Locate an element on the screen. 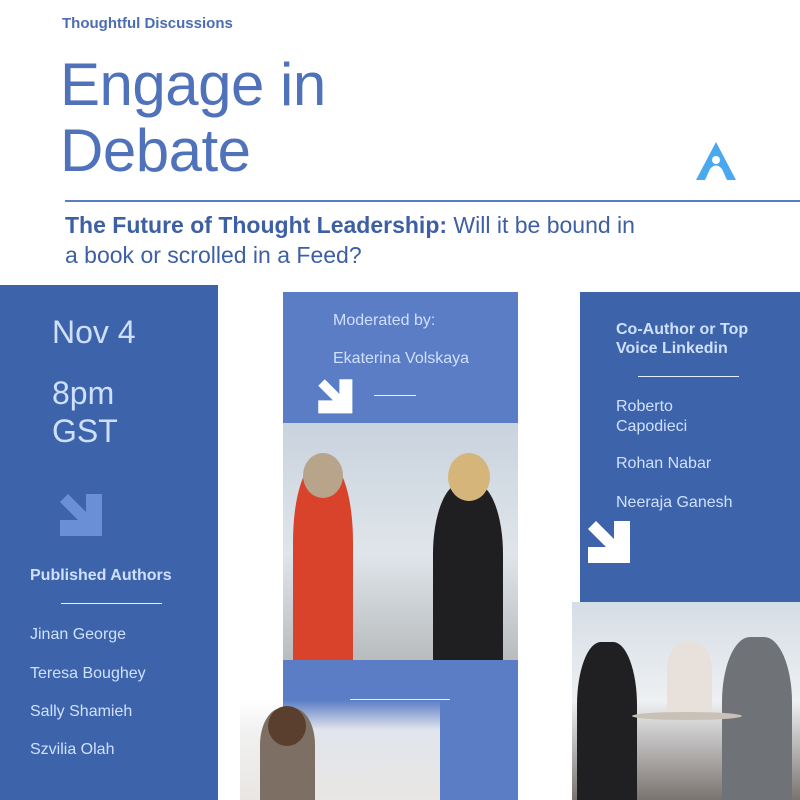 The height and width of the screenshot is (800, 800). moderator-label: Moderated by: is located at coordinates (384, 320).